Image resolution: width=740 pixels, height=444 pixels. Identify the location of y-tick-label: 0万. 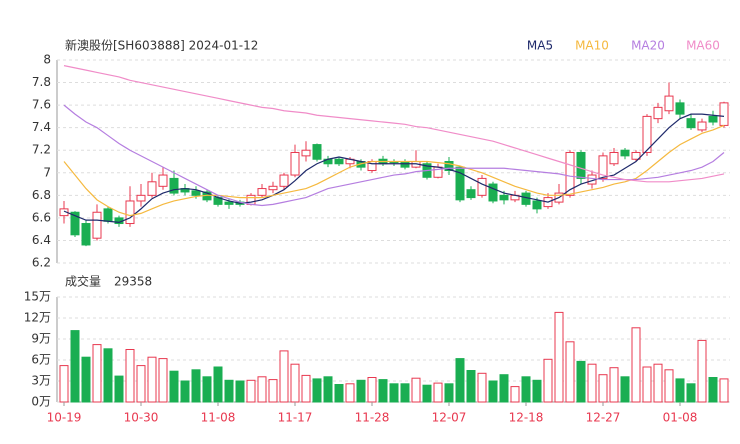
(41, 402).